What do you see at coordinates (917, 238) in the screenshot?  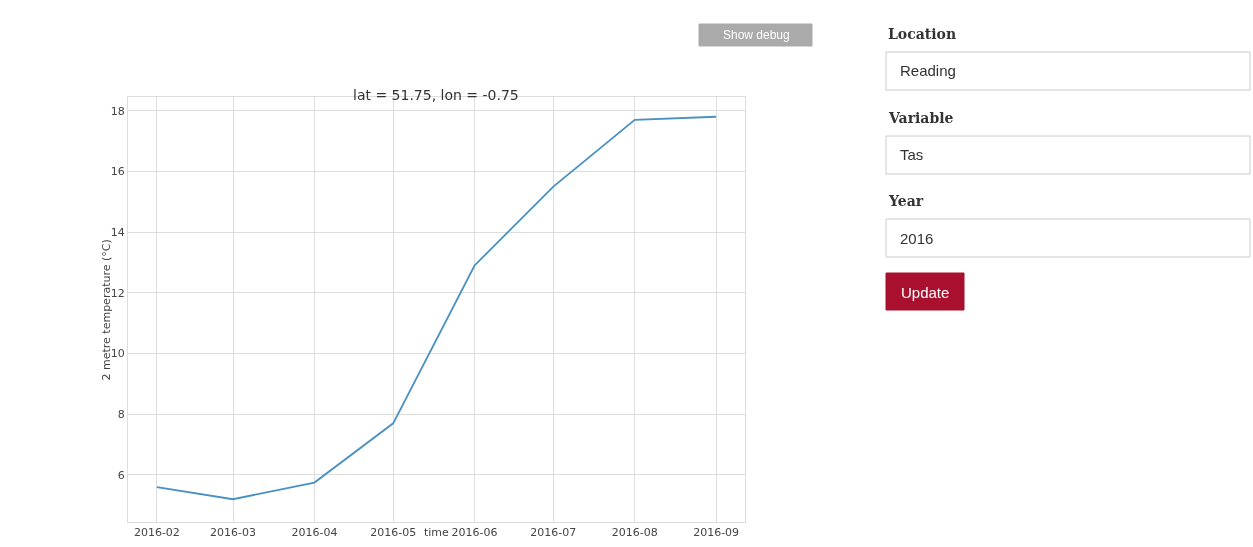 I see `text: 2016` at bounding box center [917, 238].